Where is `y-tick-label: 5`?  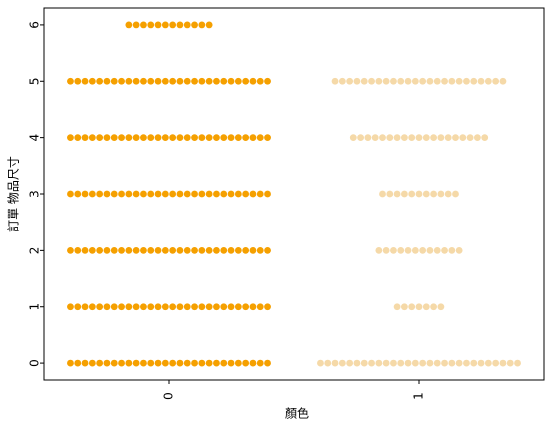
y-tick-label: 5 is located at coordinates (35, 81).